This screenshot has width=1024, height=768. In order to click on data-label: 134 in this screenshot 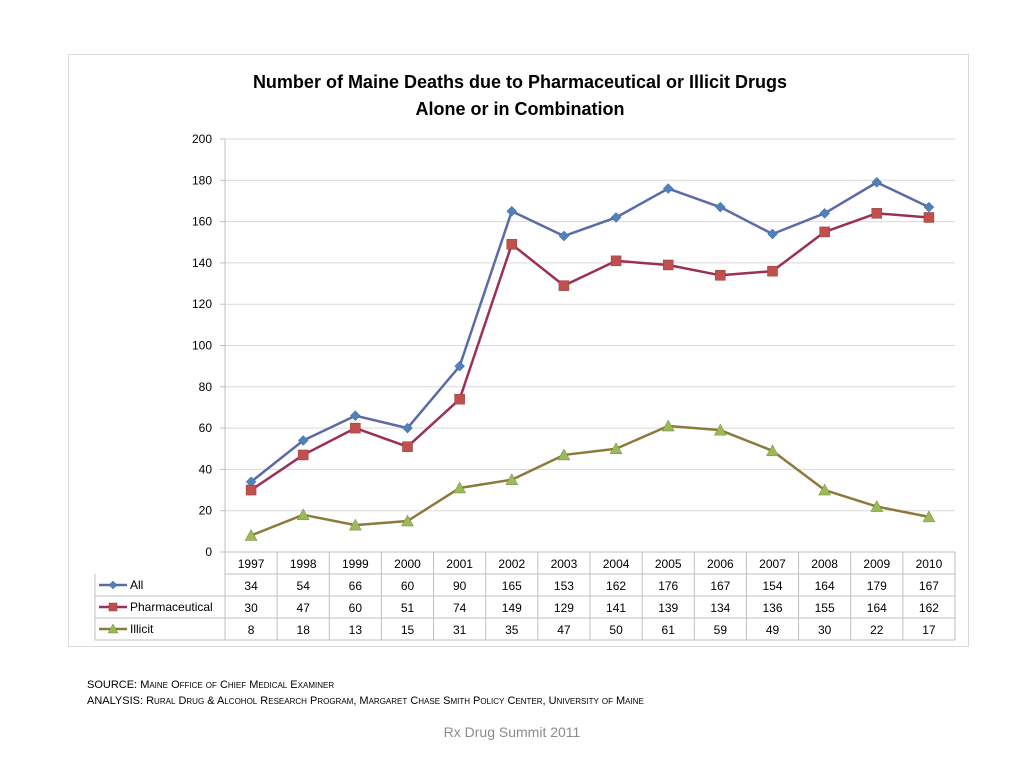, I will do `click(720, 608)`.